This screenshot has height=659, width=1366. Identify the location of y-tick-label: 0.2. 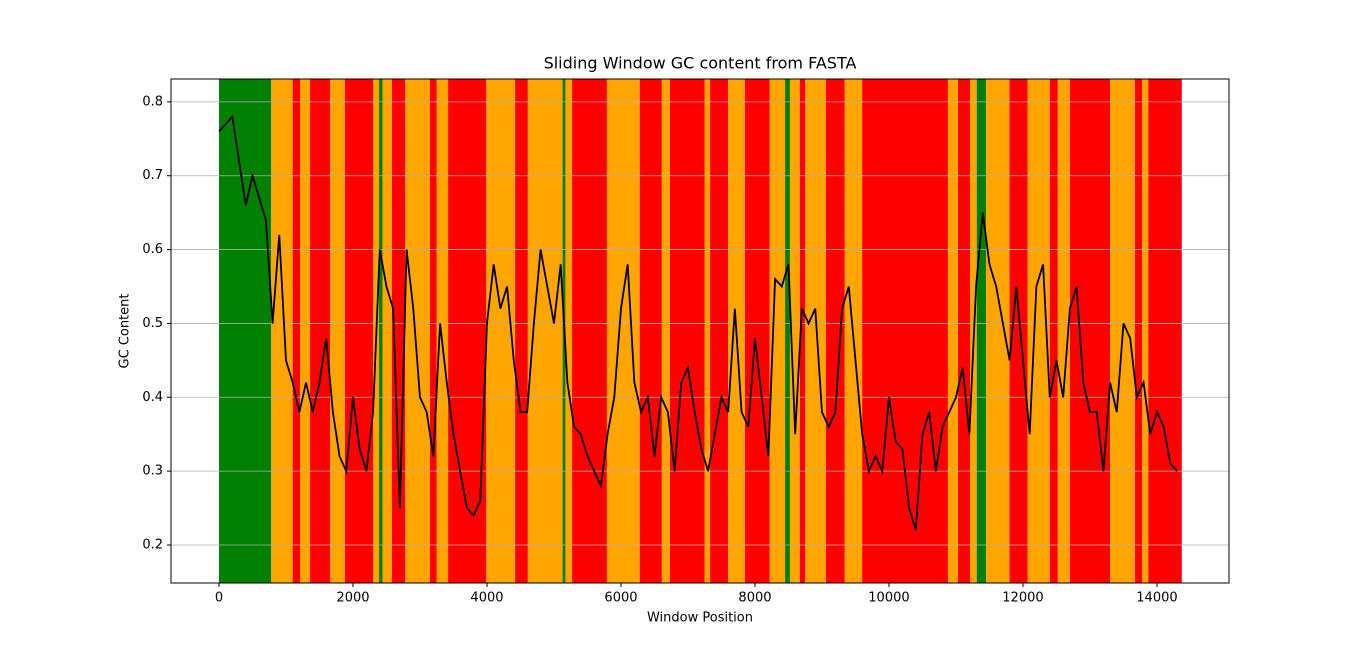
(152, 544).